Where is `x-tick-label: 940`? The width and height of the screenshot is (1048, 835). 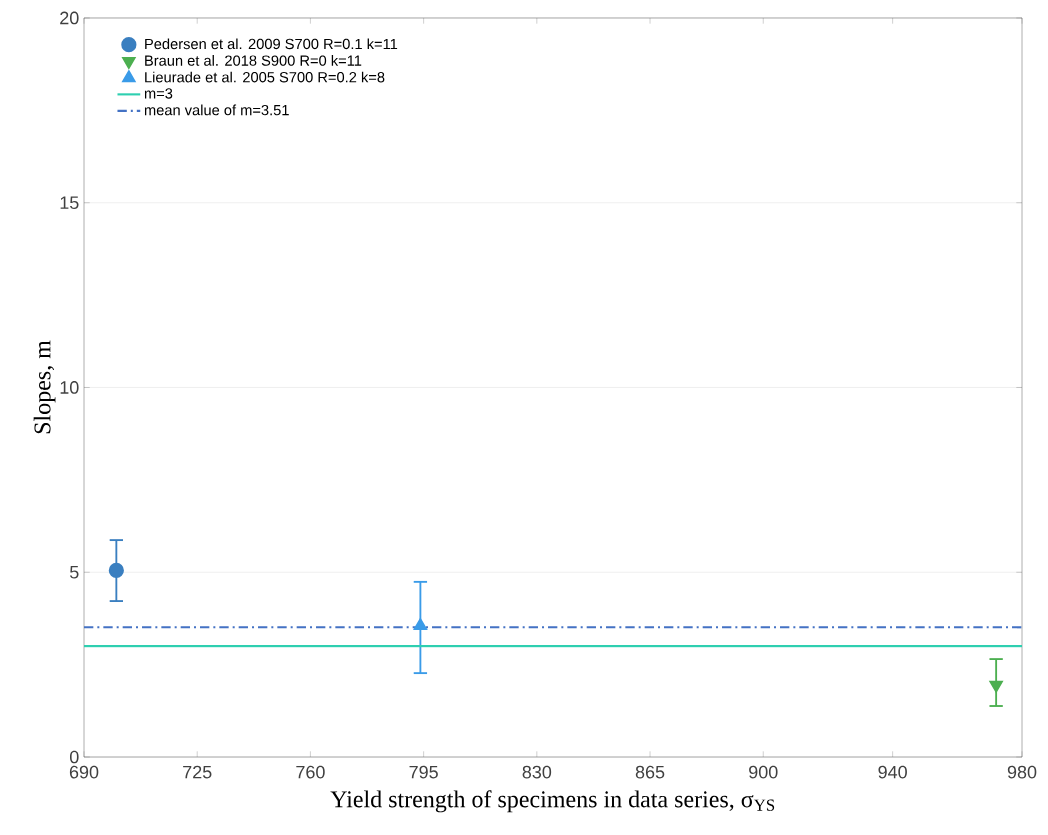 x-tick-label: 940 is located at coordinates (892, 772).